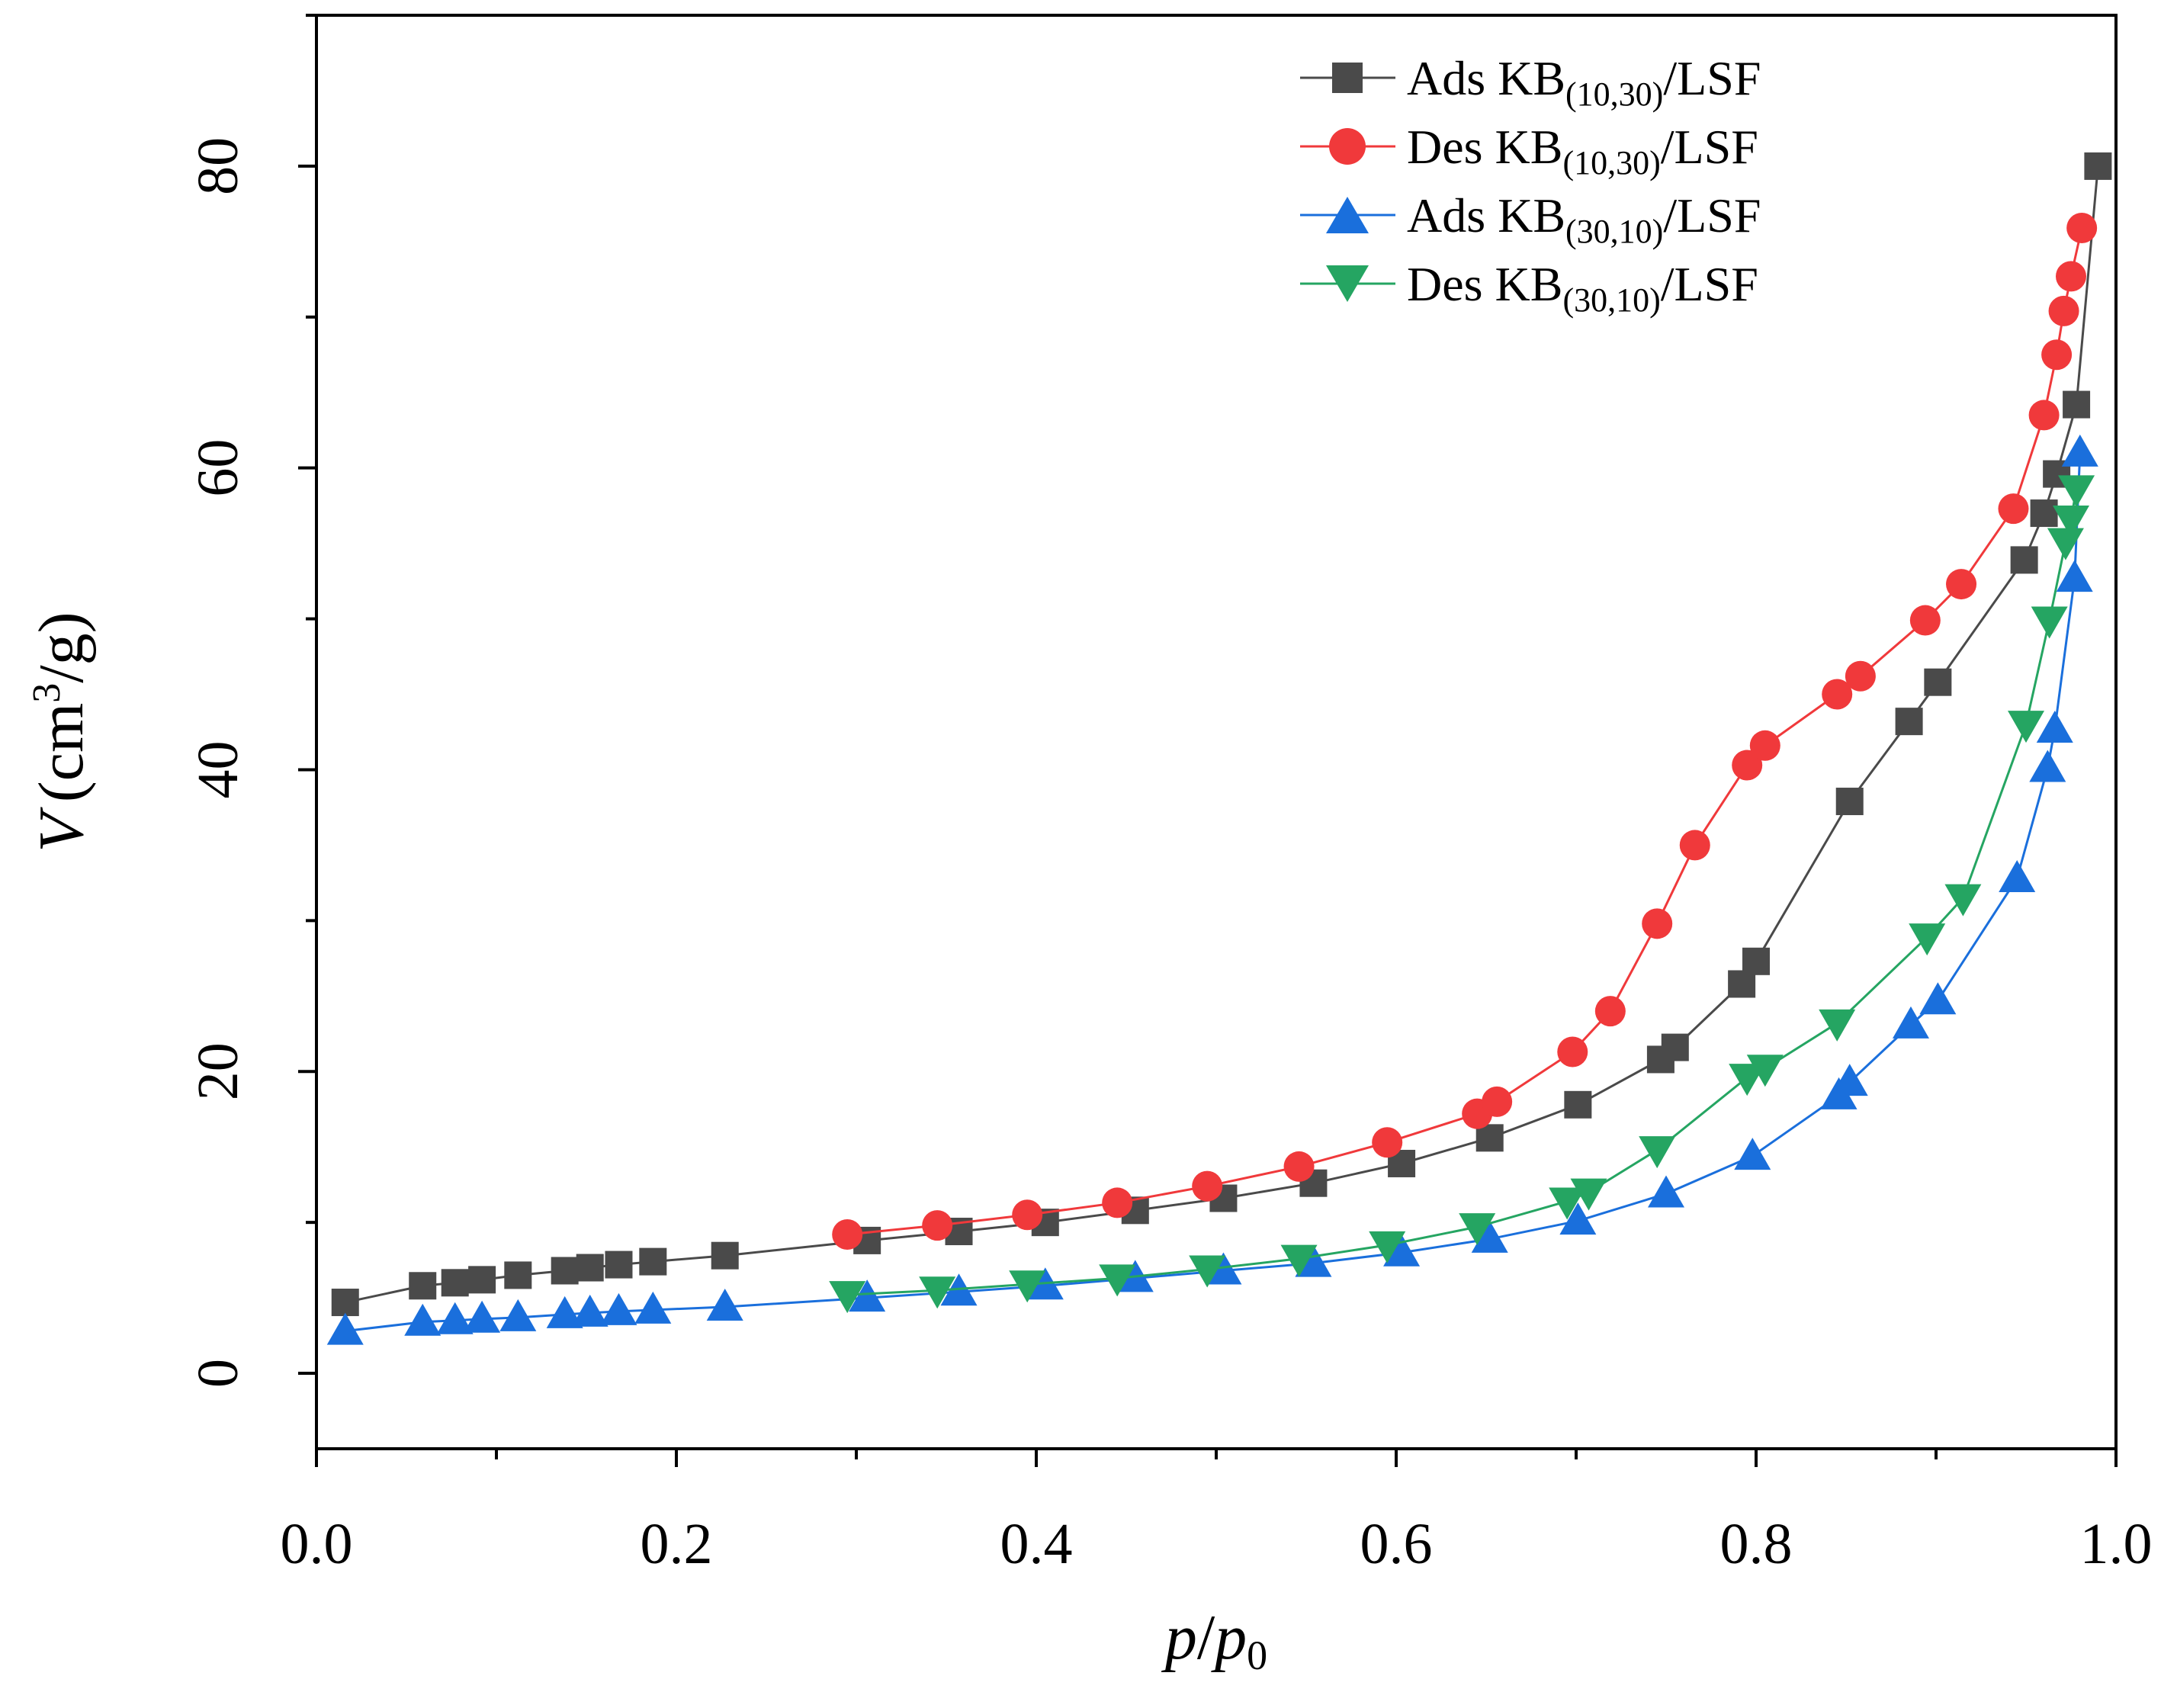  Describe the element at coordinates (218, 769) in the screenshot. I see `y-tick-label: 40` at that location.